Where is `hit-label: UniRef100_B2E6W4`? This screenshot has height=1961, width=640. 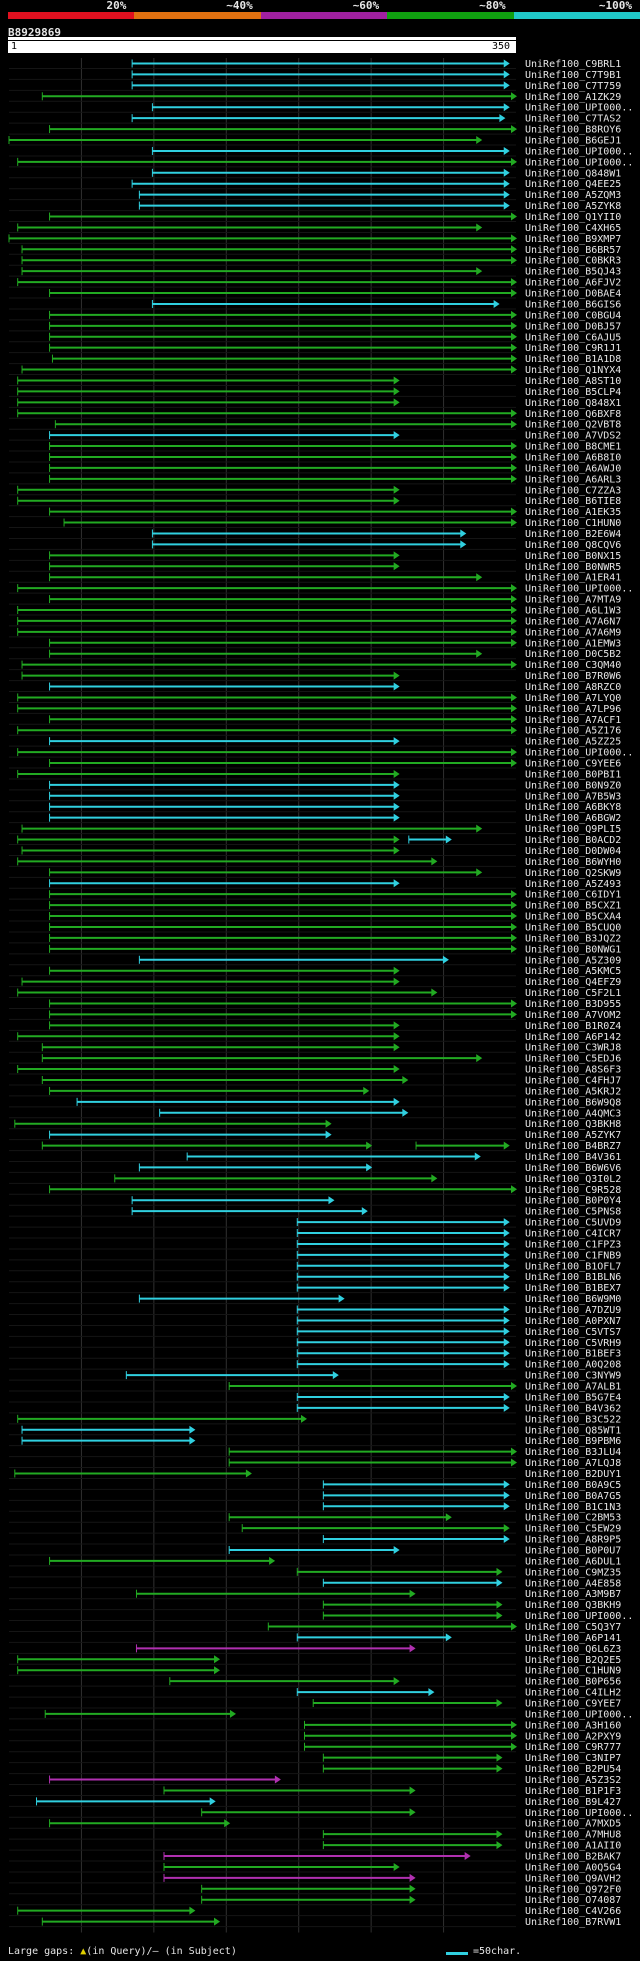 hit-label: UniRef100_B2E6W4 is located at coordinates (573, 534).